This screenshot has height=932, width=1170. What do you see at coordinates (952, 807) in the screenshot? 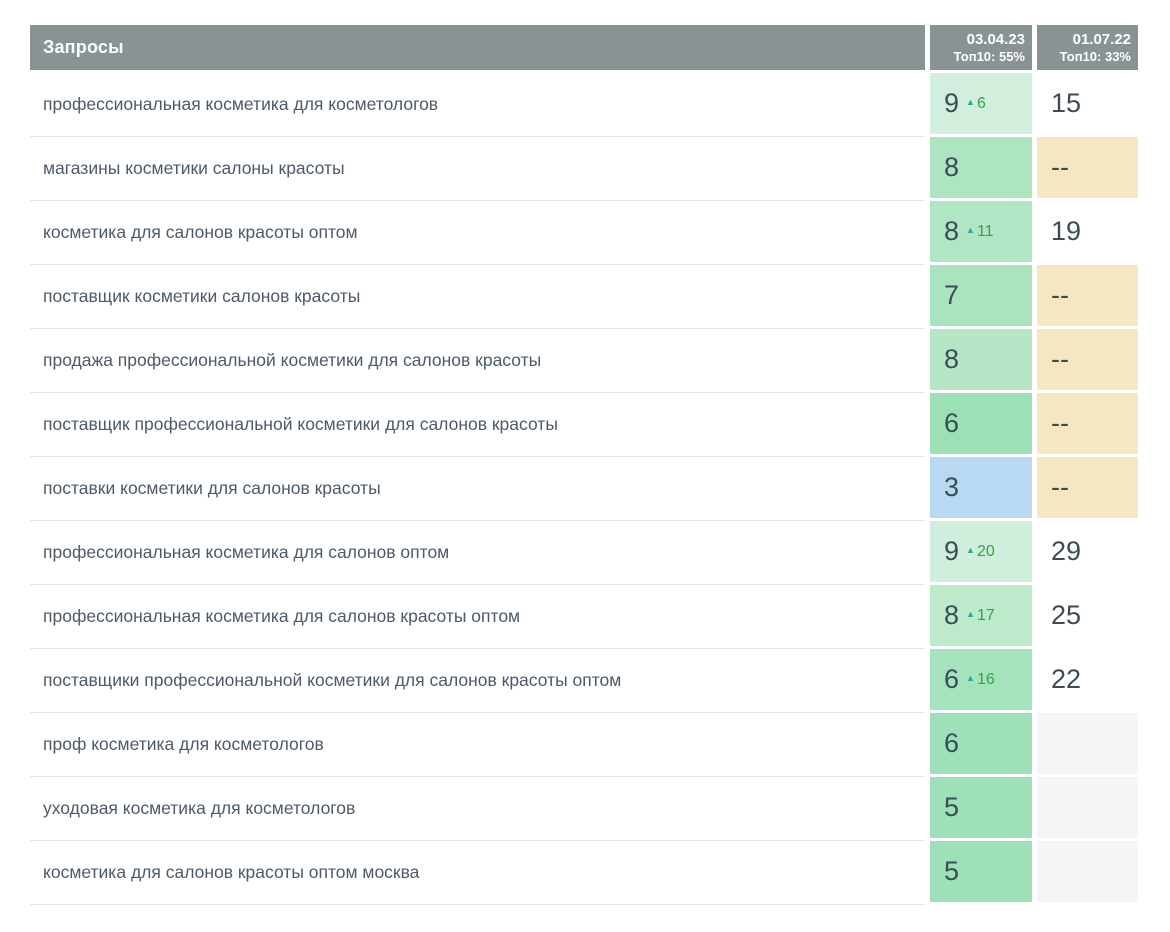
I see `position-value: 5` at bounding box center [952, 807].